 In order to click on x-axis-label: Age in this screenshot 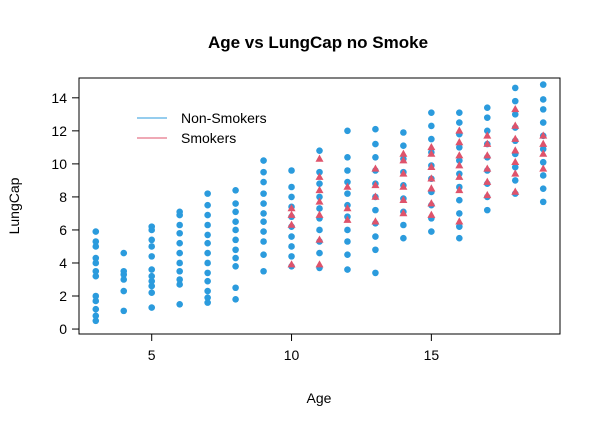, I will do `click(319, 398)`.